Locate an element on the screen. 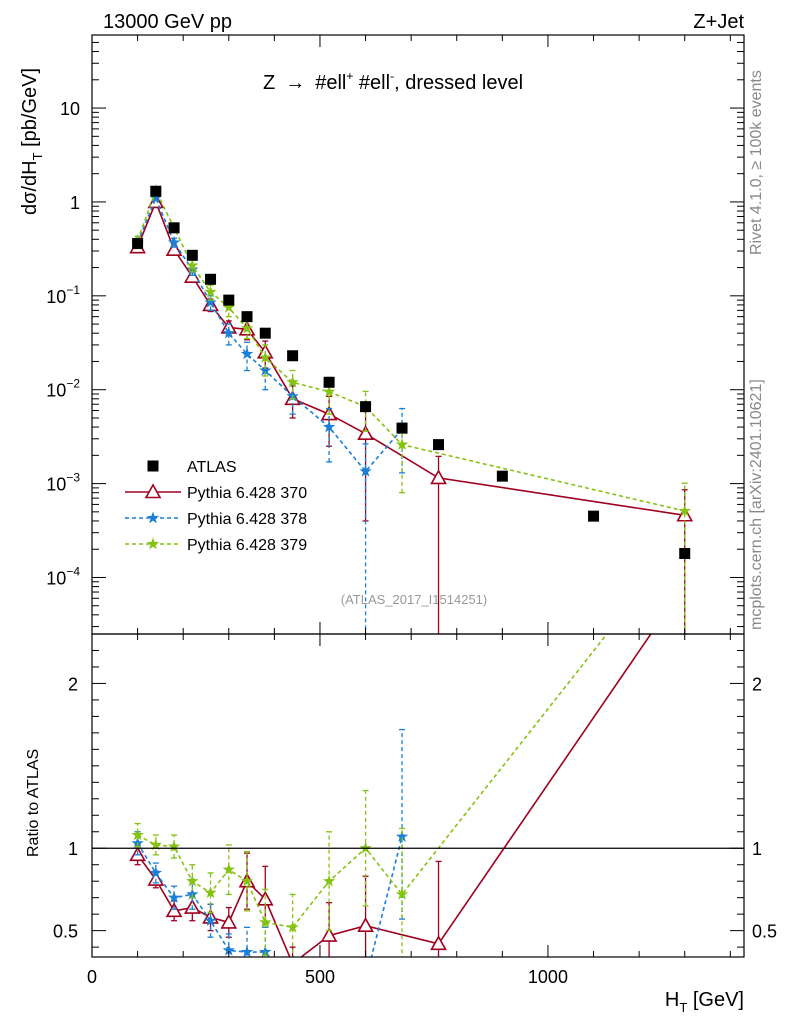 This screenshot has width=786, height=1024. x-tick-label: 500 is located at coordinates (320, 977).